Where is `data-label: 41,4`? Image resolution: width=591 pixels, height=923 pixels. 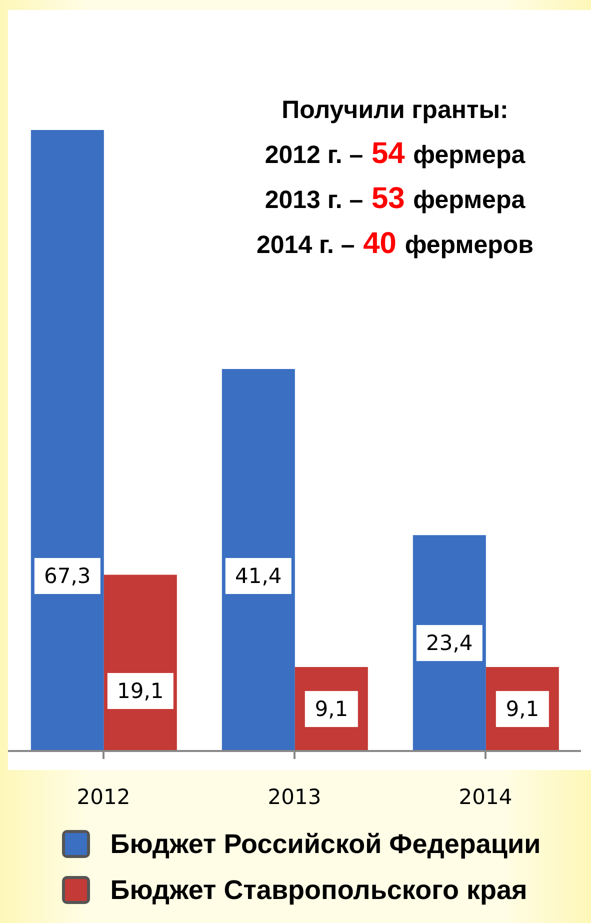 data-label: 41,4 is located at coordinates (258, 576).